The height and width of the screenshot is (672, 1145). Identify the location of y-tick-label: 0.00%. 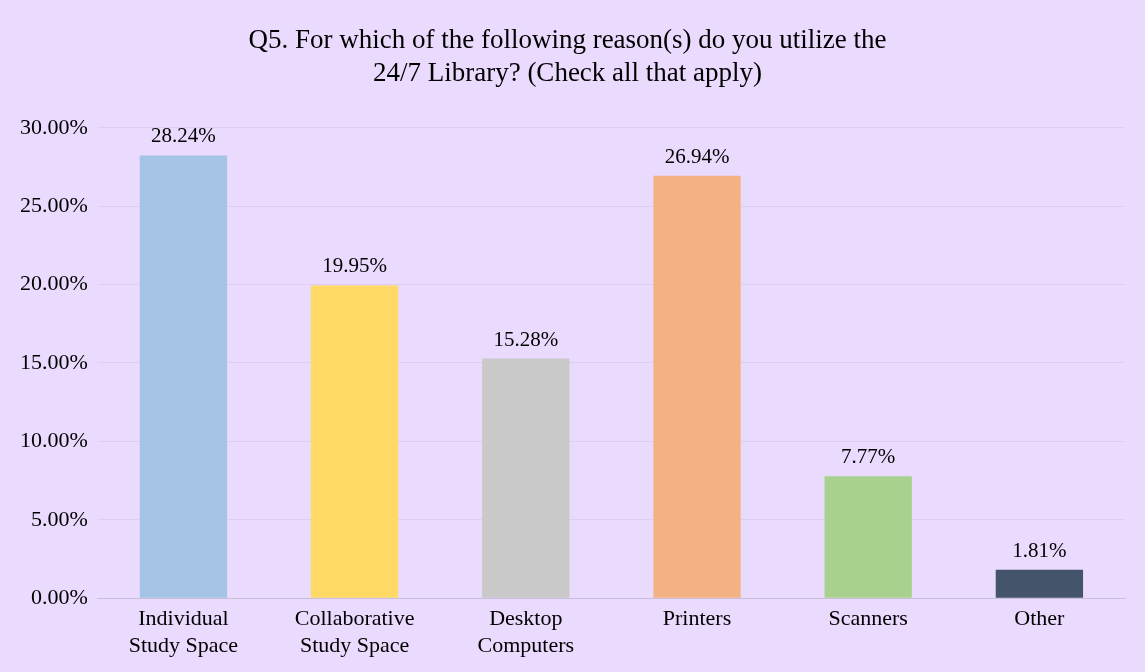
(59, 596).